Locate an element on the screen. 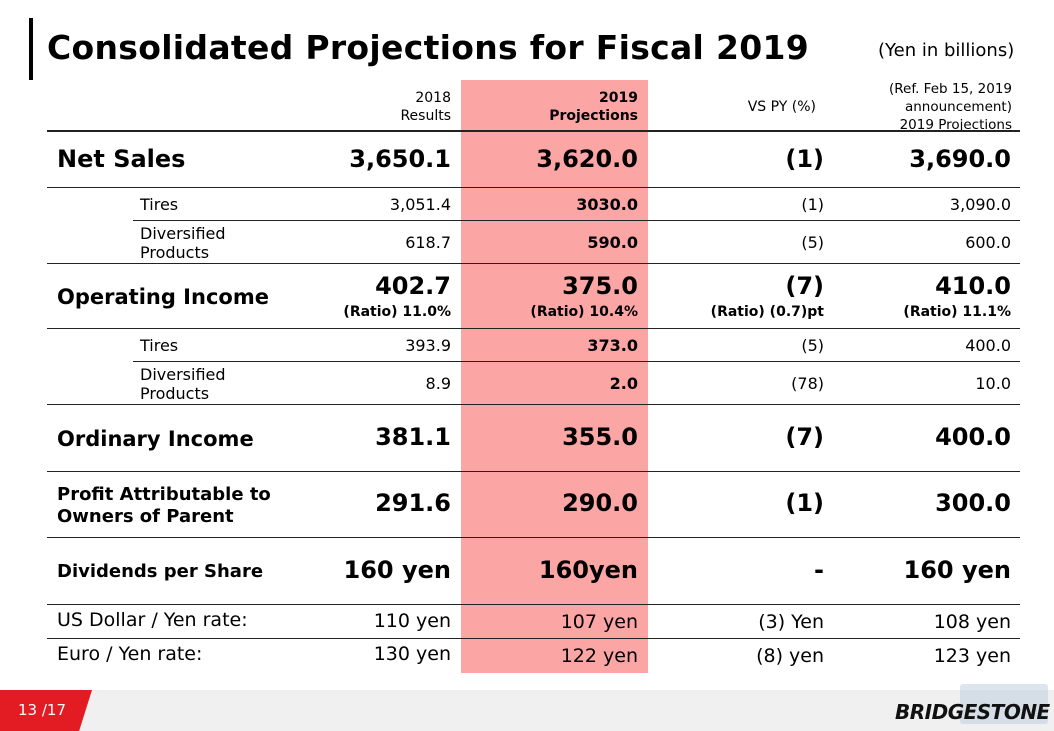 Image resolution: width=1054 pixels, height=731 pixels. row-label-line2: Owners of Parent is located at coordinates (145, 516).